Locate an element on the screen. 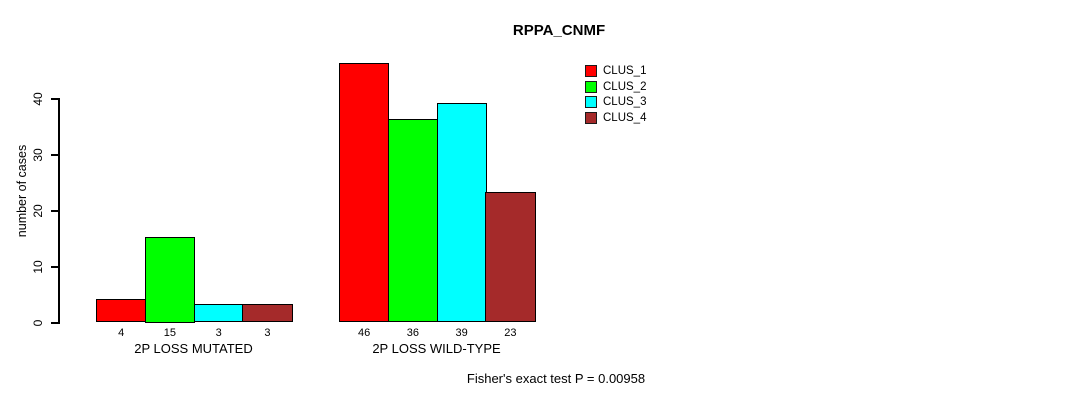 Image resolution: width=1090 pixels, height=400 pixels. chart-title: RPPA_CNMF is located at coordinates (559, 30).